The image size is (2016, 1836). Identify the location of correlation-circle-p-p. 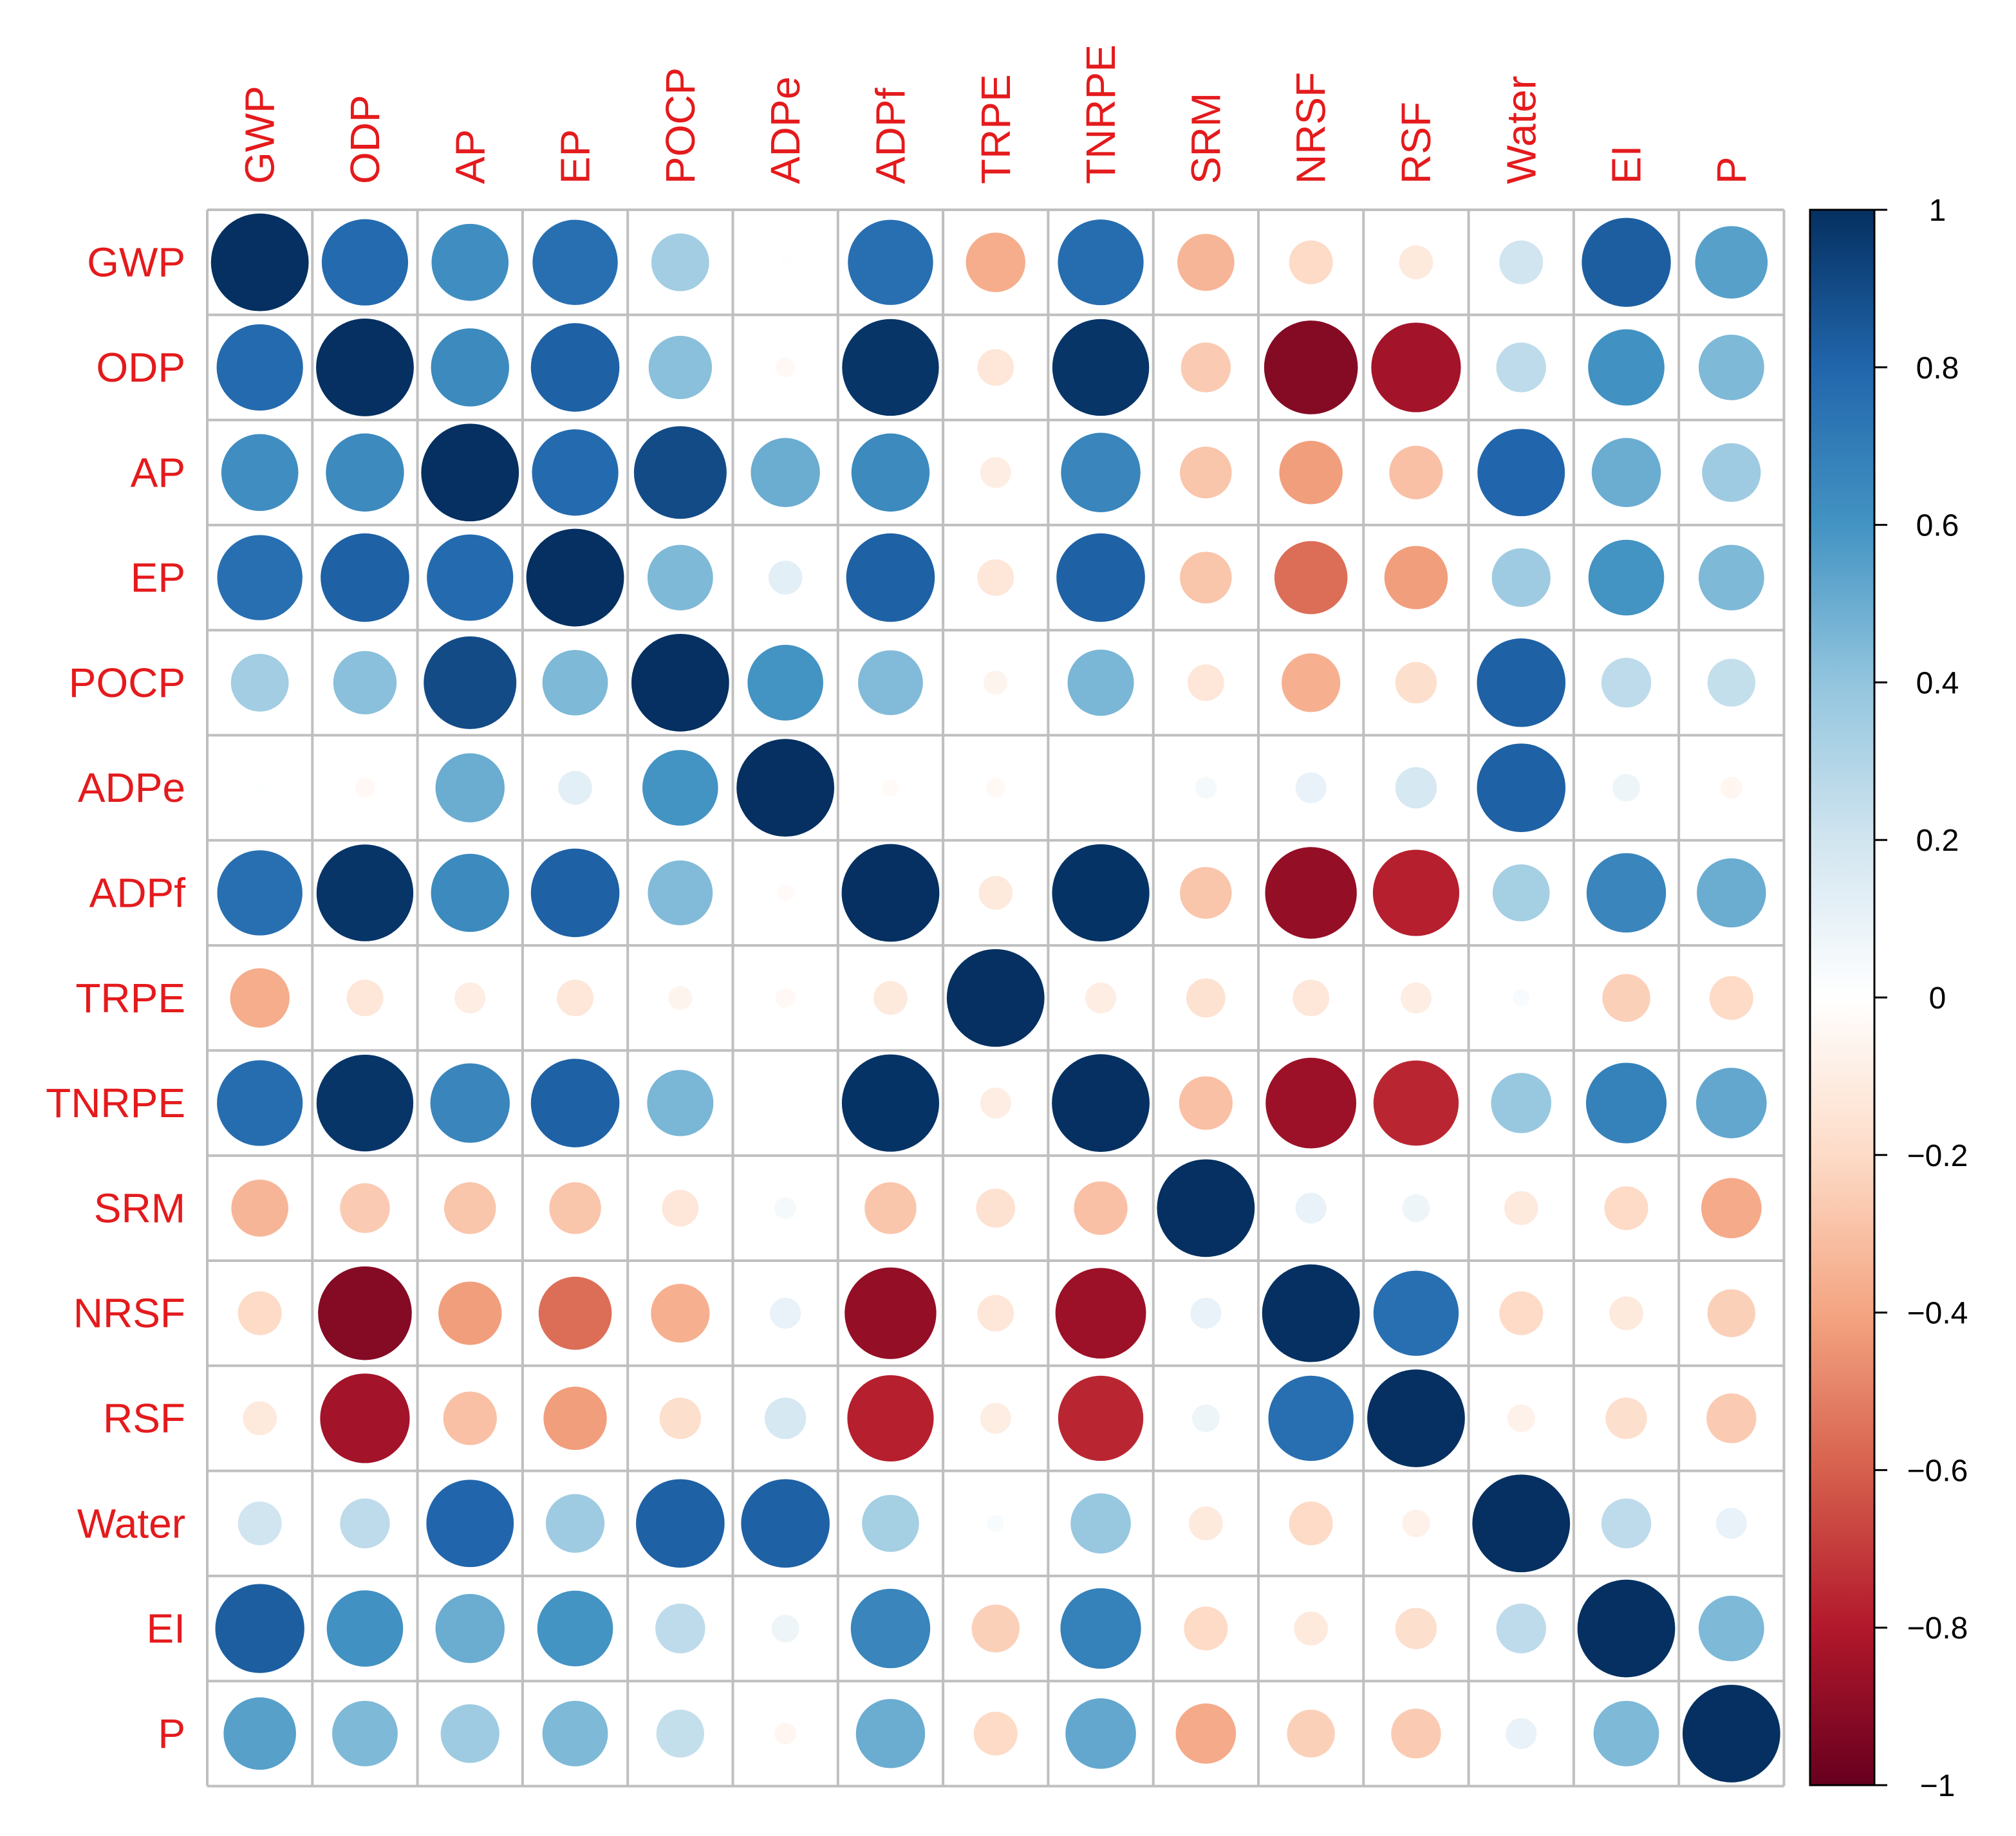
(1731, 1733).